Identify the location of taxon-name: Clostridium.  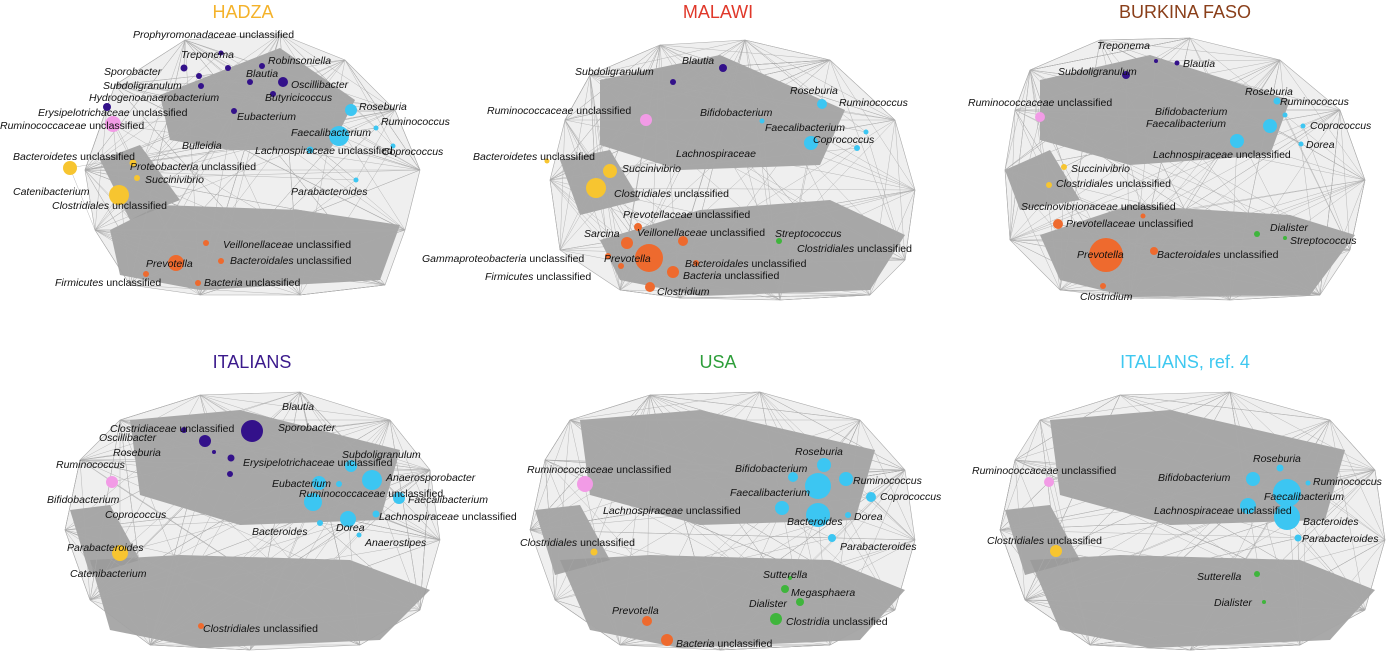
(1106, 297).